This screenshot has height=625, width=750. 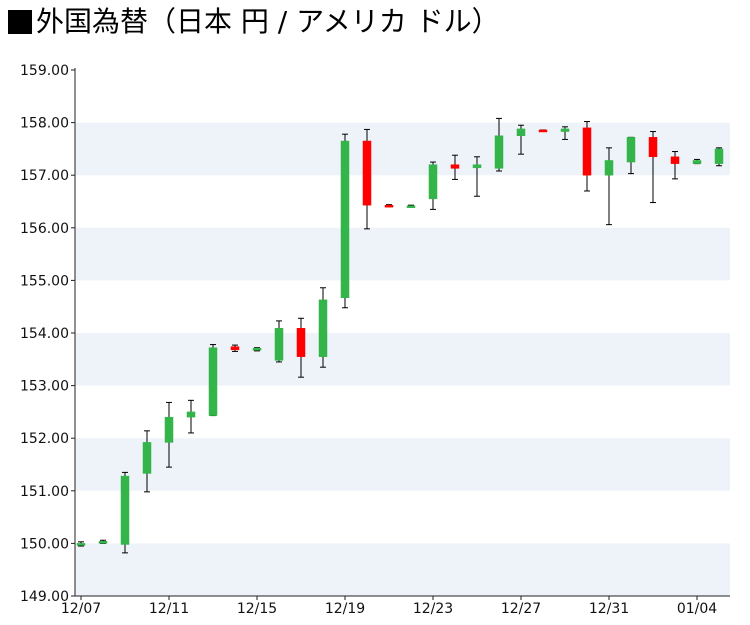 I want to click on y-tick-label: 149.00, so click(x=44, y=597).